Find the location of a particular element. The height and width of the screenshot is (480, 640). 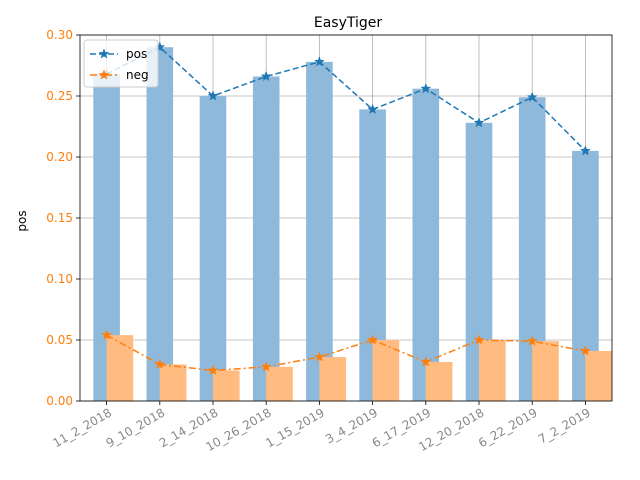

y-tick-label: 0.00 is located at coordinates (59, 401).